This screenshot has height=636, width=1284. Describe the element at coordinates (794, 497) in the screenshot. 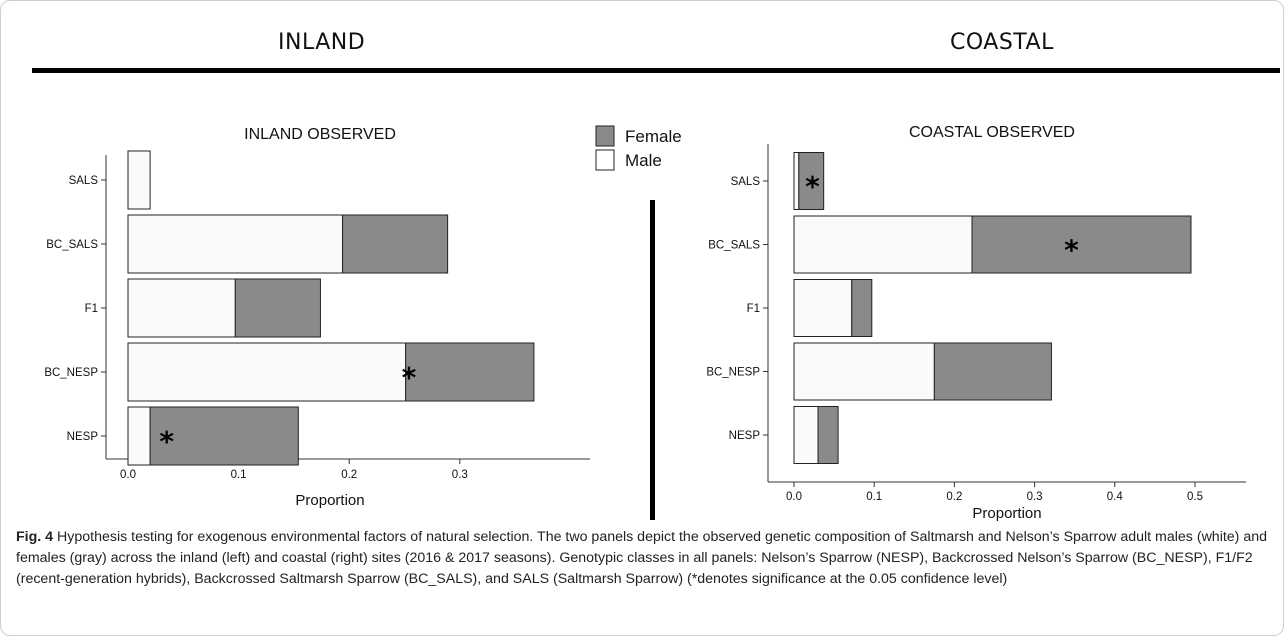

I see `coastal-x-tick-label: 0.0` at that location.